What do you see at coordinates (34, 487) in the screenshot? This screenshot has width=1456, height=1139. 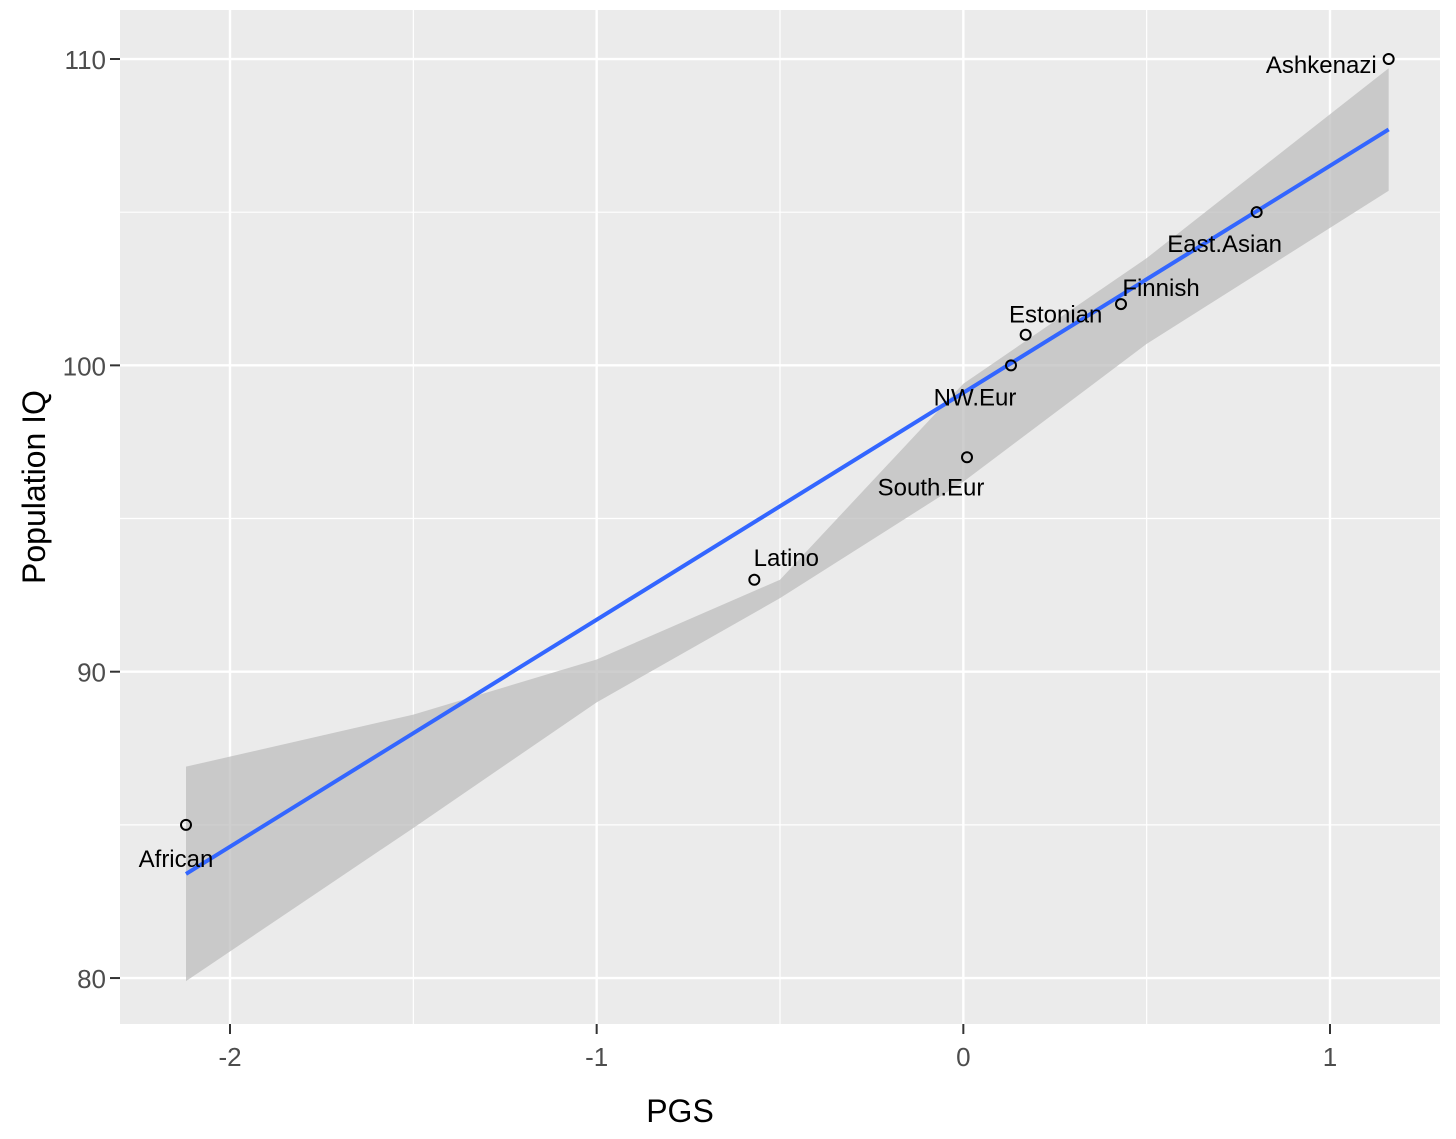 I see `y-axis-title: Population IQ` at bounding box center [34, 487].